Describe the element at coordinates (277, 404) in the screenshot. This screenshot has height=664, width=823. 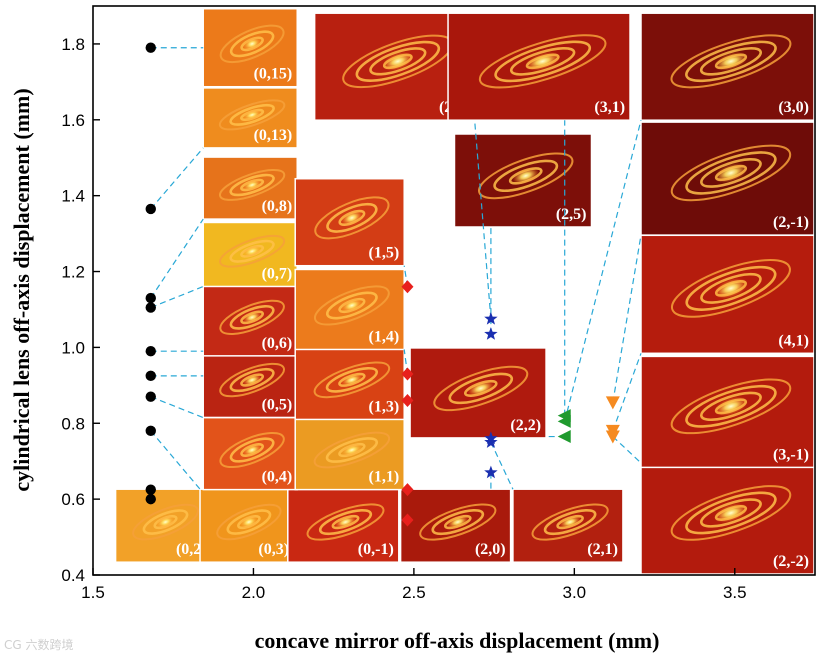
I see `inset-label: (0,5)` at that location.